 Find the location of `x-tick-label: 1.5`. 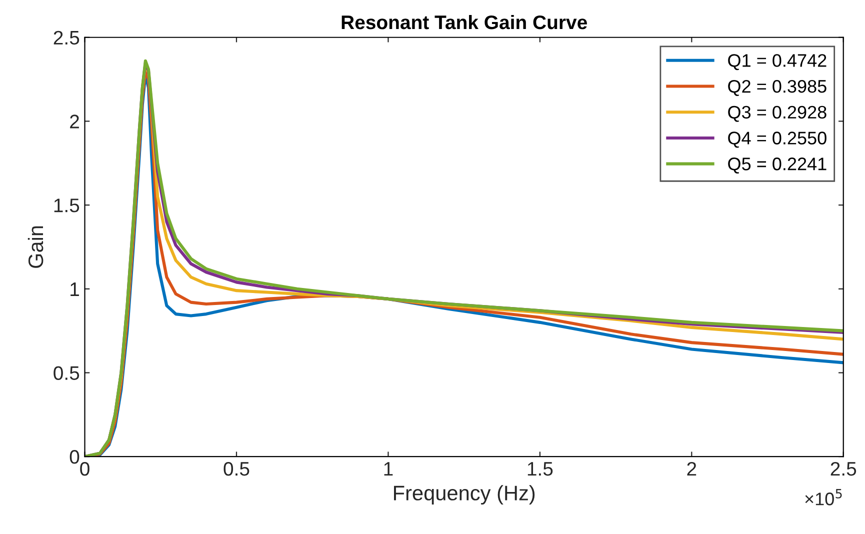

x-tick-label: 1.5 is located at coordinates (540, 469).